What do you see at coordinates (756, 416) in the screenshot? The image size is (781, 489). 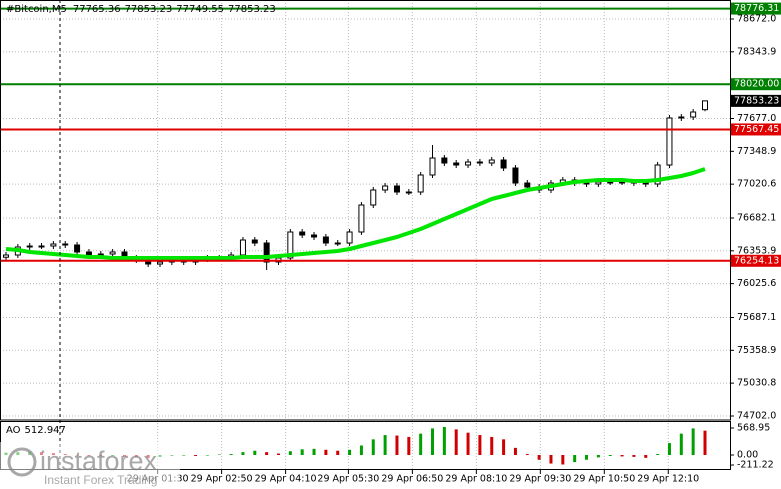 I see `y-tick-label: 74702.0` at bounding box center [756, 416].